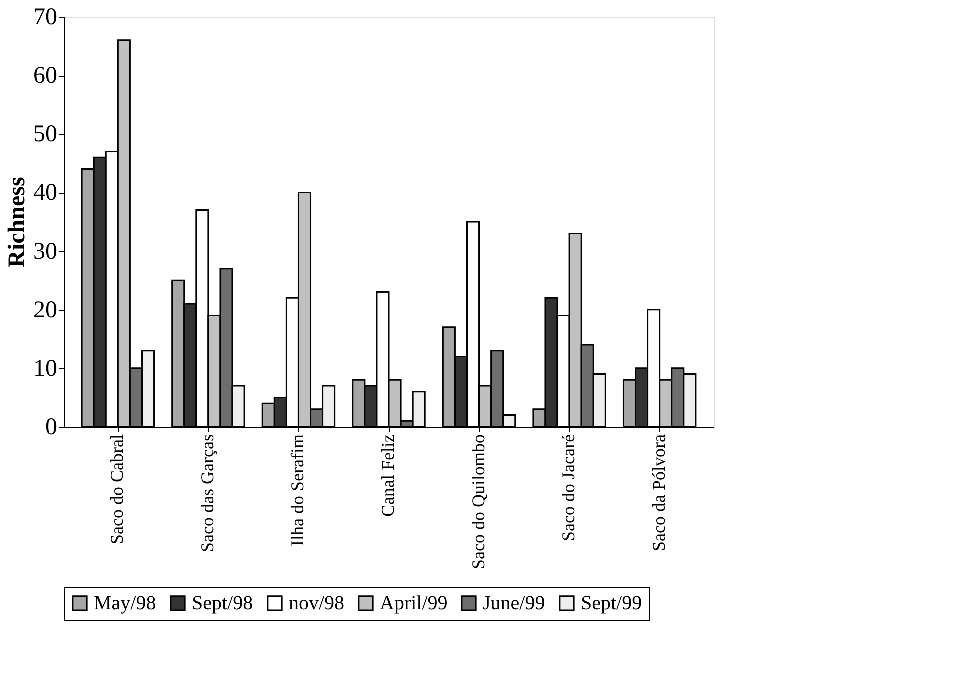  Describe the element at coordinates (611, 603) in the screenshot. I see `legend-label: Sept/99` at that location.